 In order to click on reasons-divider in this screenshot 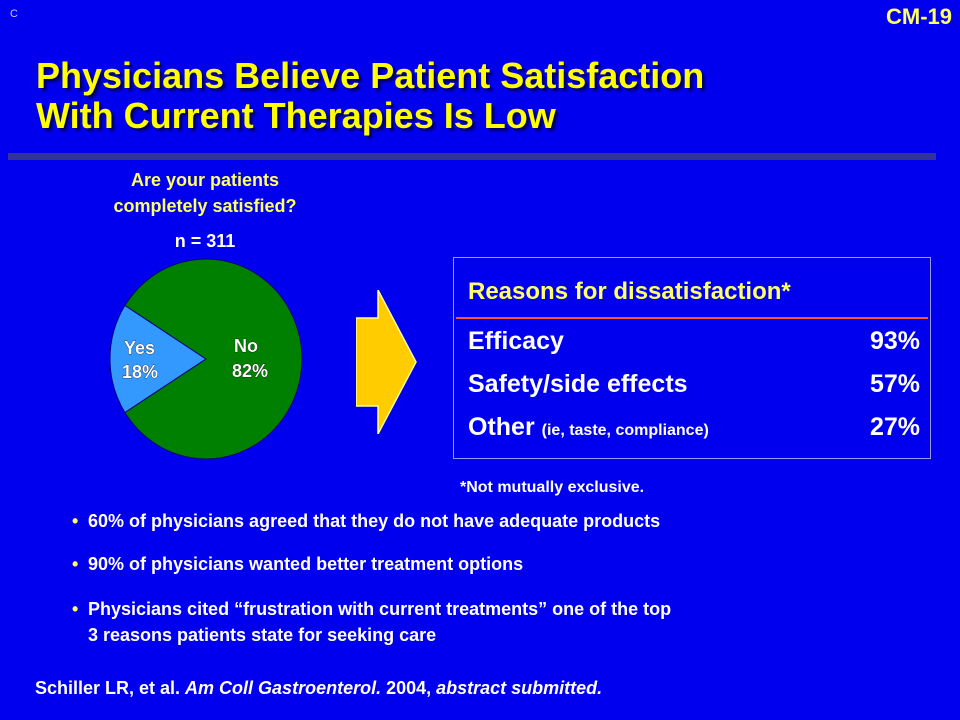, I will do `click(692, 318)`.